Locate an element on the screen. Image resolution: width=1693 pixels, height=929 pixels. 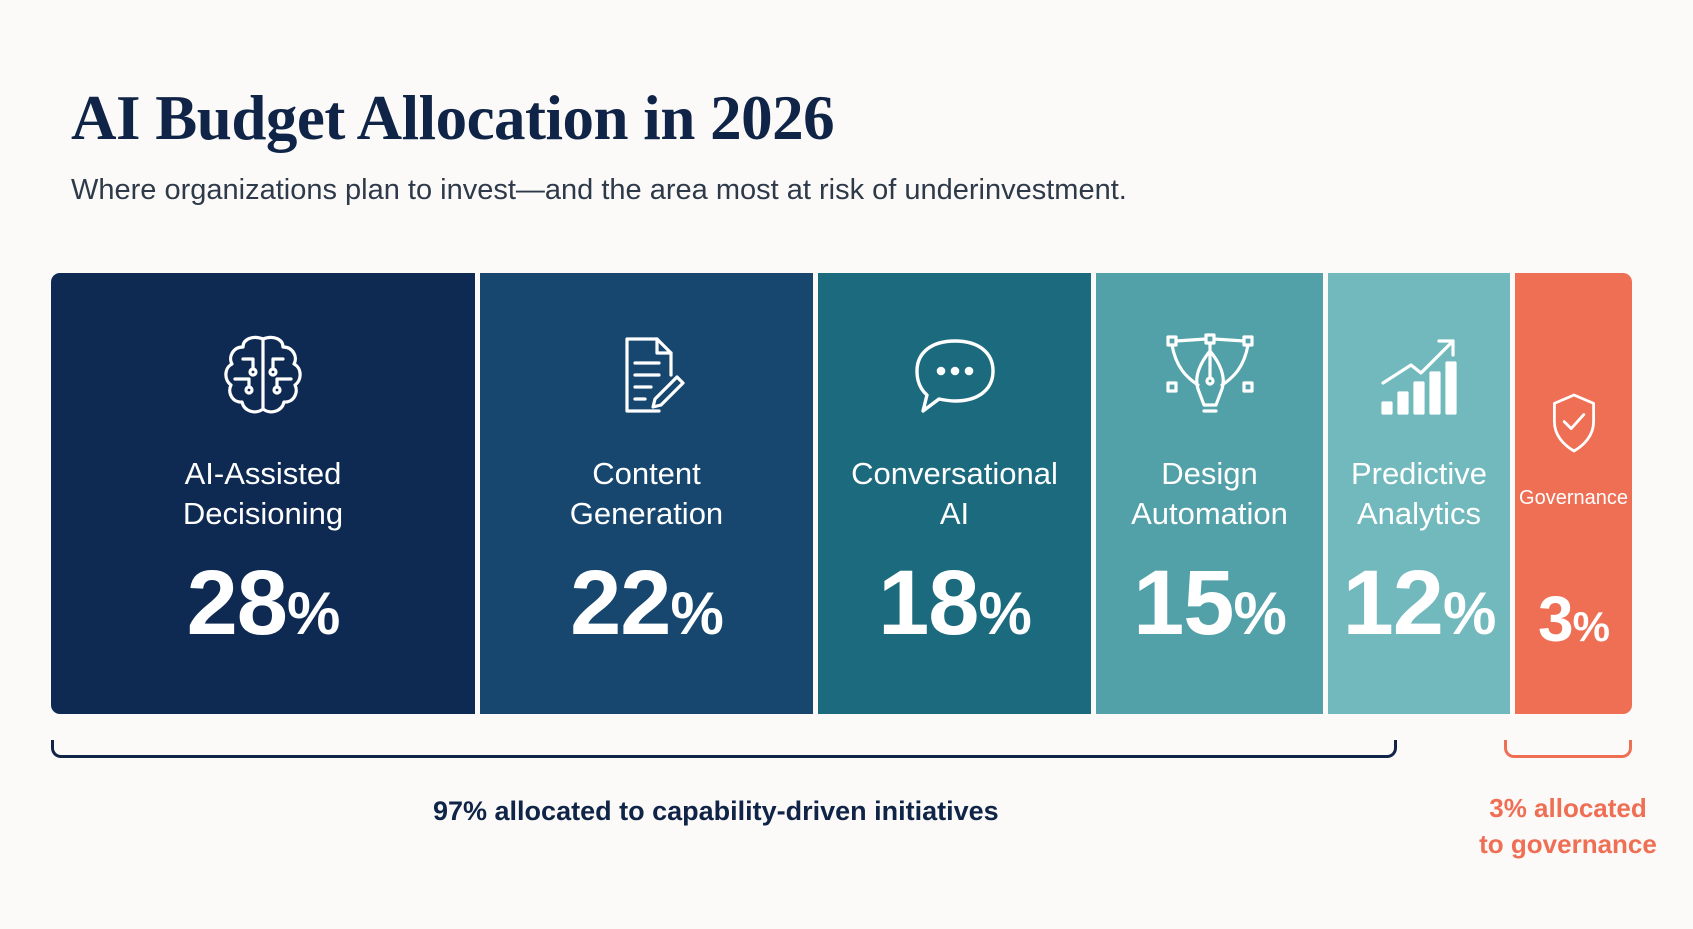
growth-chart-icon is located at coordinates (1419, 377).